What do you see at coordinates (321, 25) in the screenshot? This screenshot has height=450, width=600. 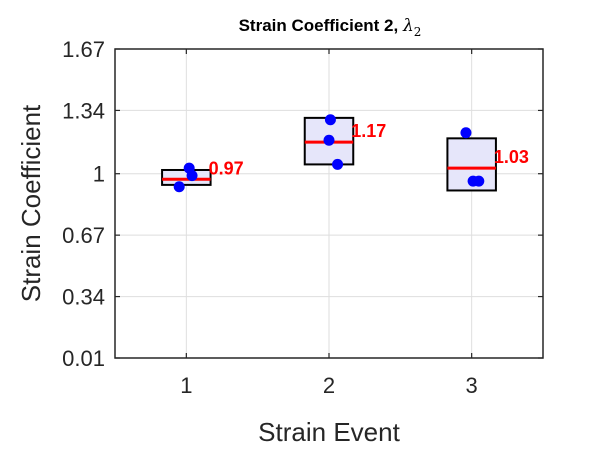 I see `chart-title-text: Strain Coefficient 2,` at bounding box center [321, 25].